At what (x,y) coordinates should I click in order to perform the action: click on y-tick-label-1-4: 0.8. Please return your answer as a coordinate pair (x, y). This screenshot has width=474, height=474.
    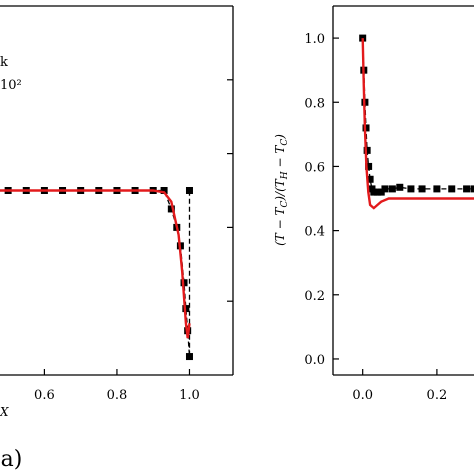
    Looking at the image, I should click on (314, 103).